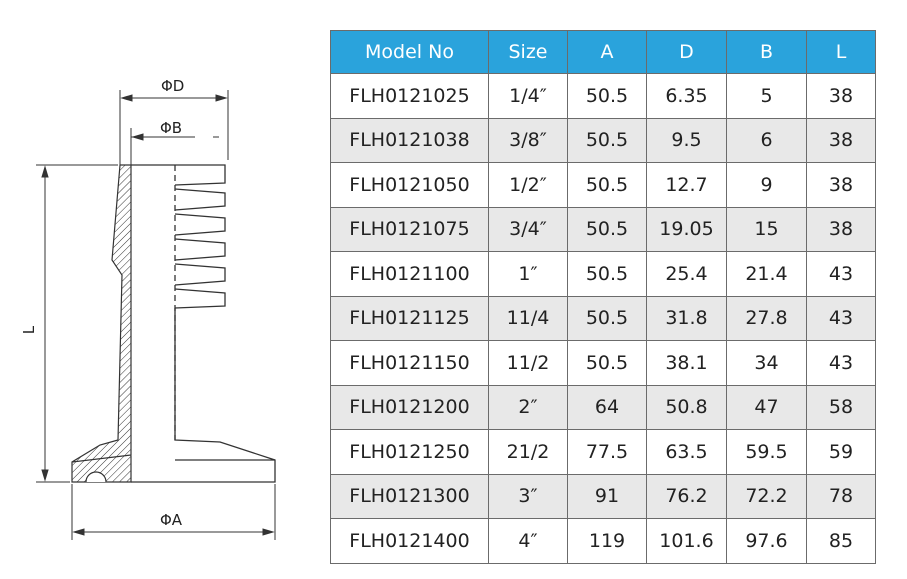  What do you see at coordinates (528, 363) in the screenshot?
I see `cell-size: 11/2` at bounding box center [528, 363].